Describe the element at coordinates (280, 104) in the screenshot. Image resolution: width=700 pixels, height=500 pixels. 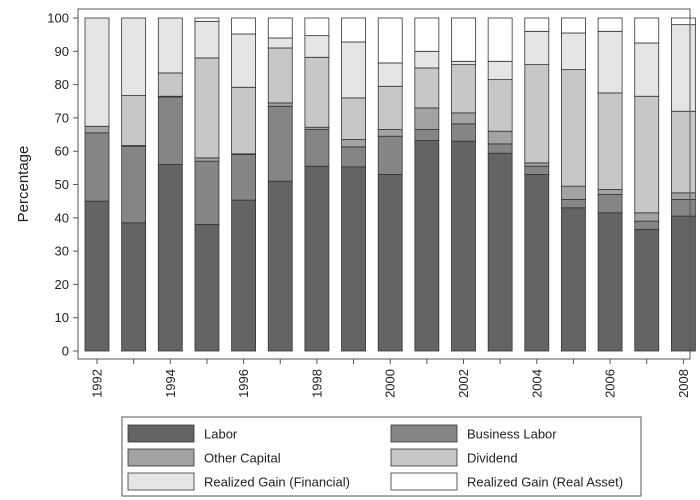
I see `bar-segment-1997-s2` at that location.